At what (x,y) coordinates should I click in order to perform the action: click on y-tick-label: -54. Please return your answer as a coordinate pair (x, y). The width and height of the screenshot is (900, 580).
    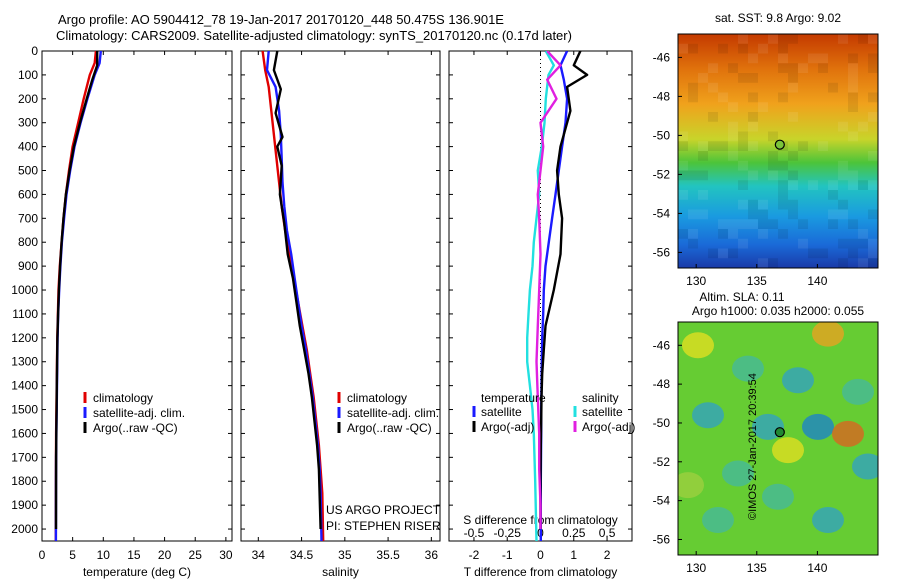
    Looking at the image, I should click on (662, 213).